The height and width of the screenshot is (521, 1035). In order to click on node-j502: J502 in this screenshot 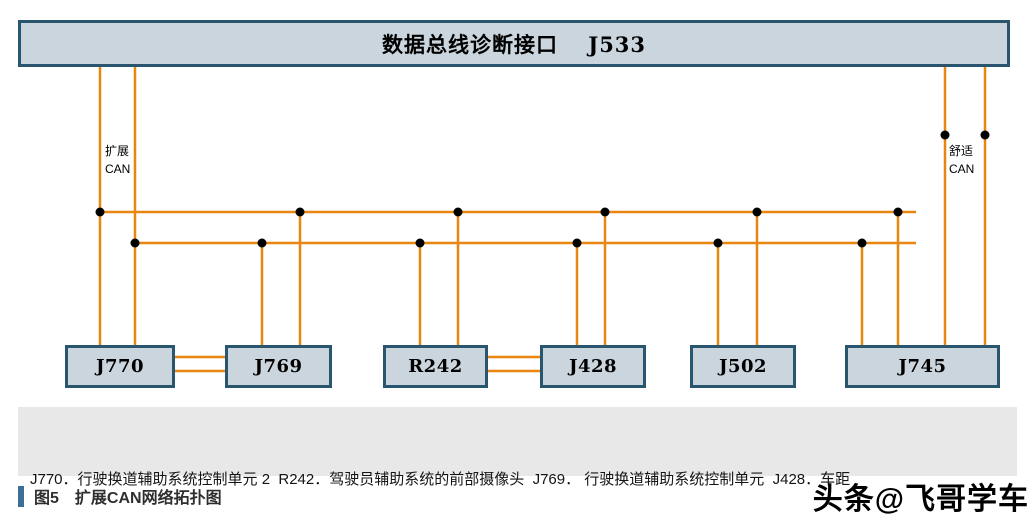, I will do `click(743, 366)`.